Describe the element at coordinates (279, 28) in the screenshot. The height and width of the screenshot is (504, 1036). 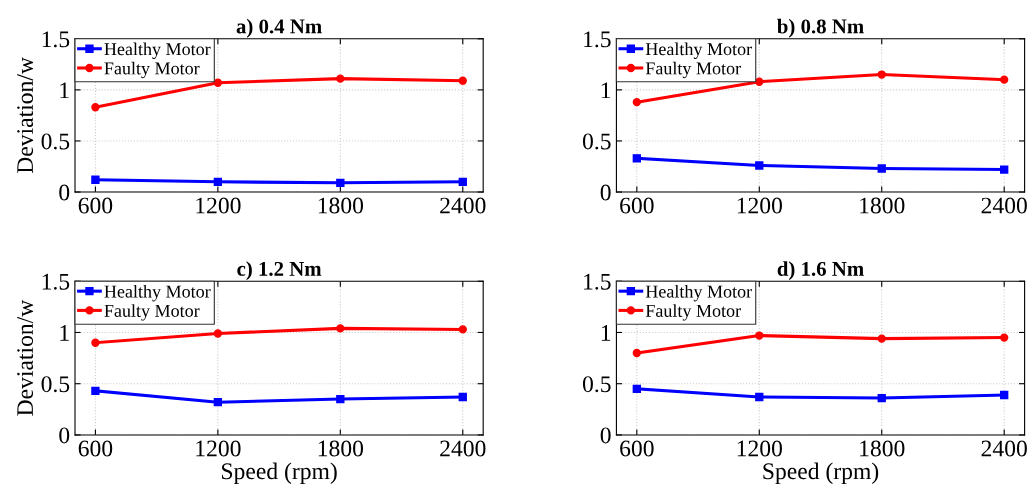
I see `chart-title: a) 0.4 Nm` at that location.